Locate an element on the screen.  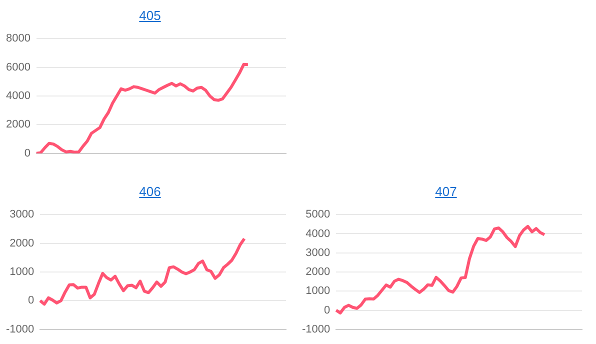
chart-title: 406 is located at coordinates (150, 191).